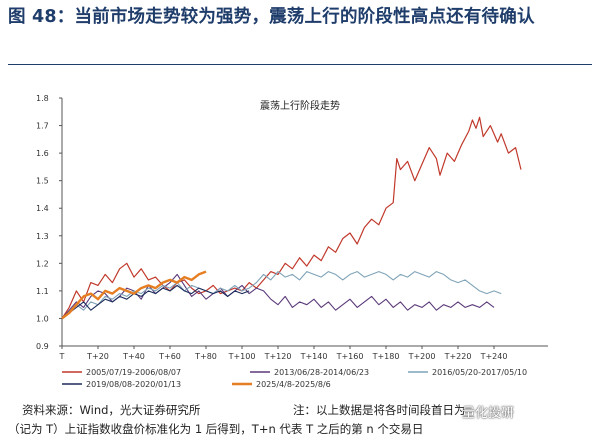  What do you see at coordinates (314, 356) in the screenshot?
I see `x-tick-label: T+140` at bounding box center [314, 356].